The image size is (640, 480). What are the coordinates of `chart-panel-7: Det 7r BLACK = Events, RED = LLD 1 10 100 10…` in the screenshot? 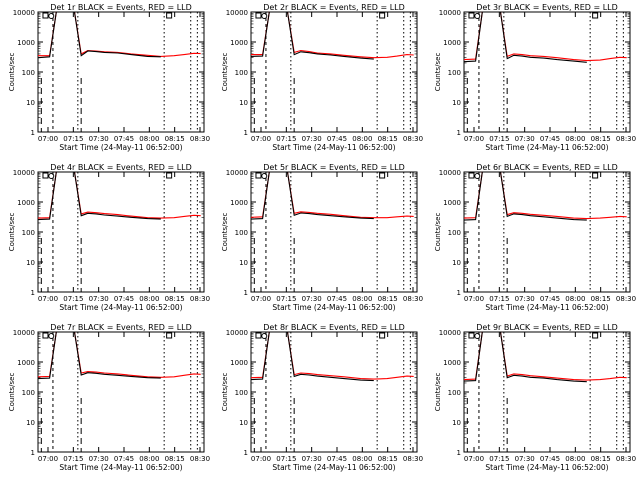 It's located at (109, 397).